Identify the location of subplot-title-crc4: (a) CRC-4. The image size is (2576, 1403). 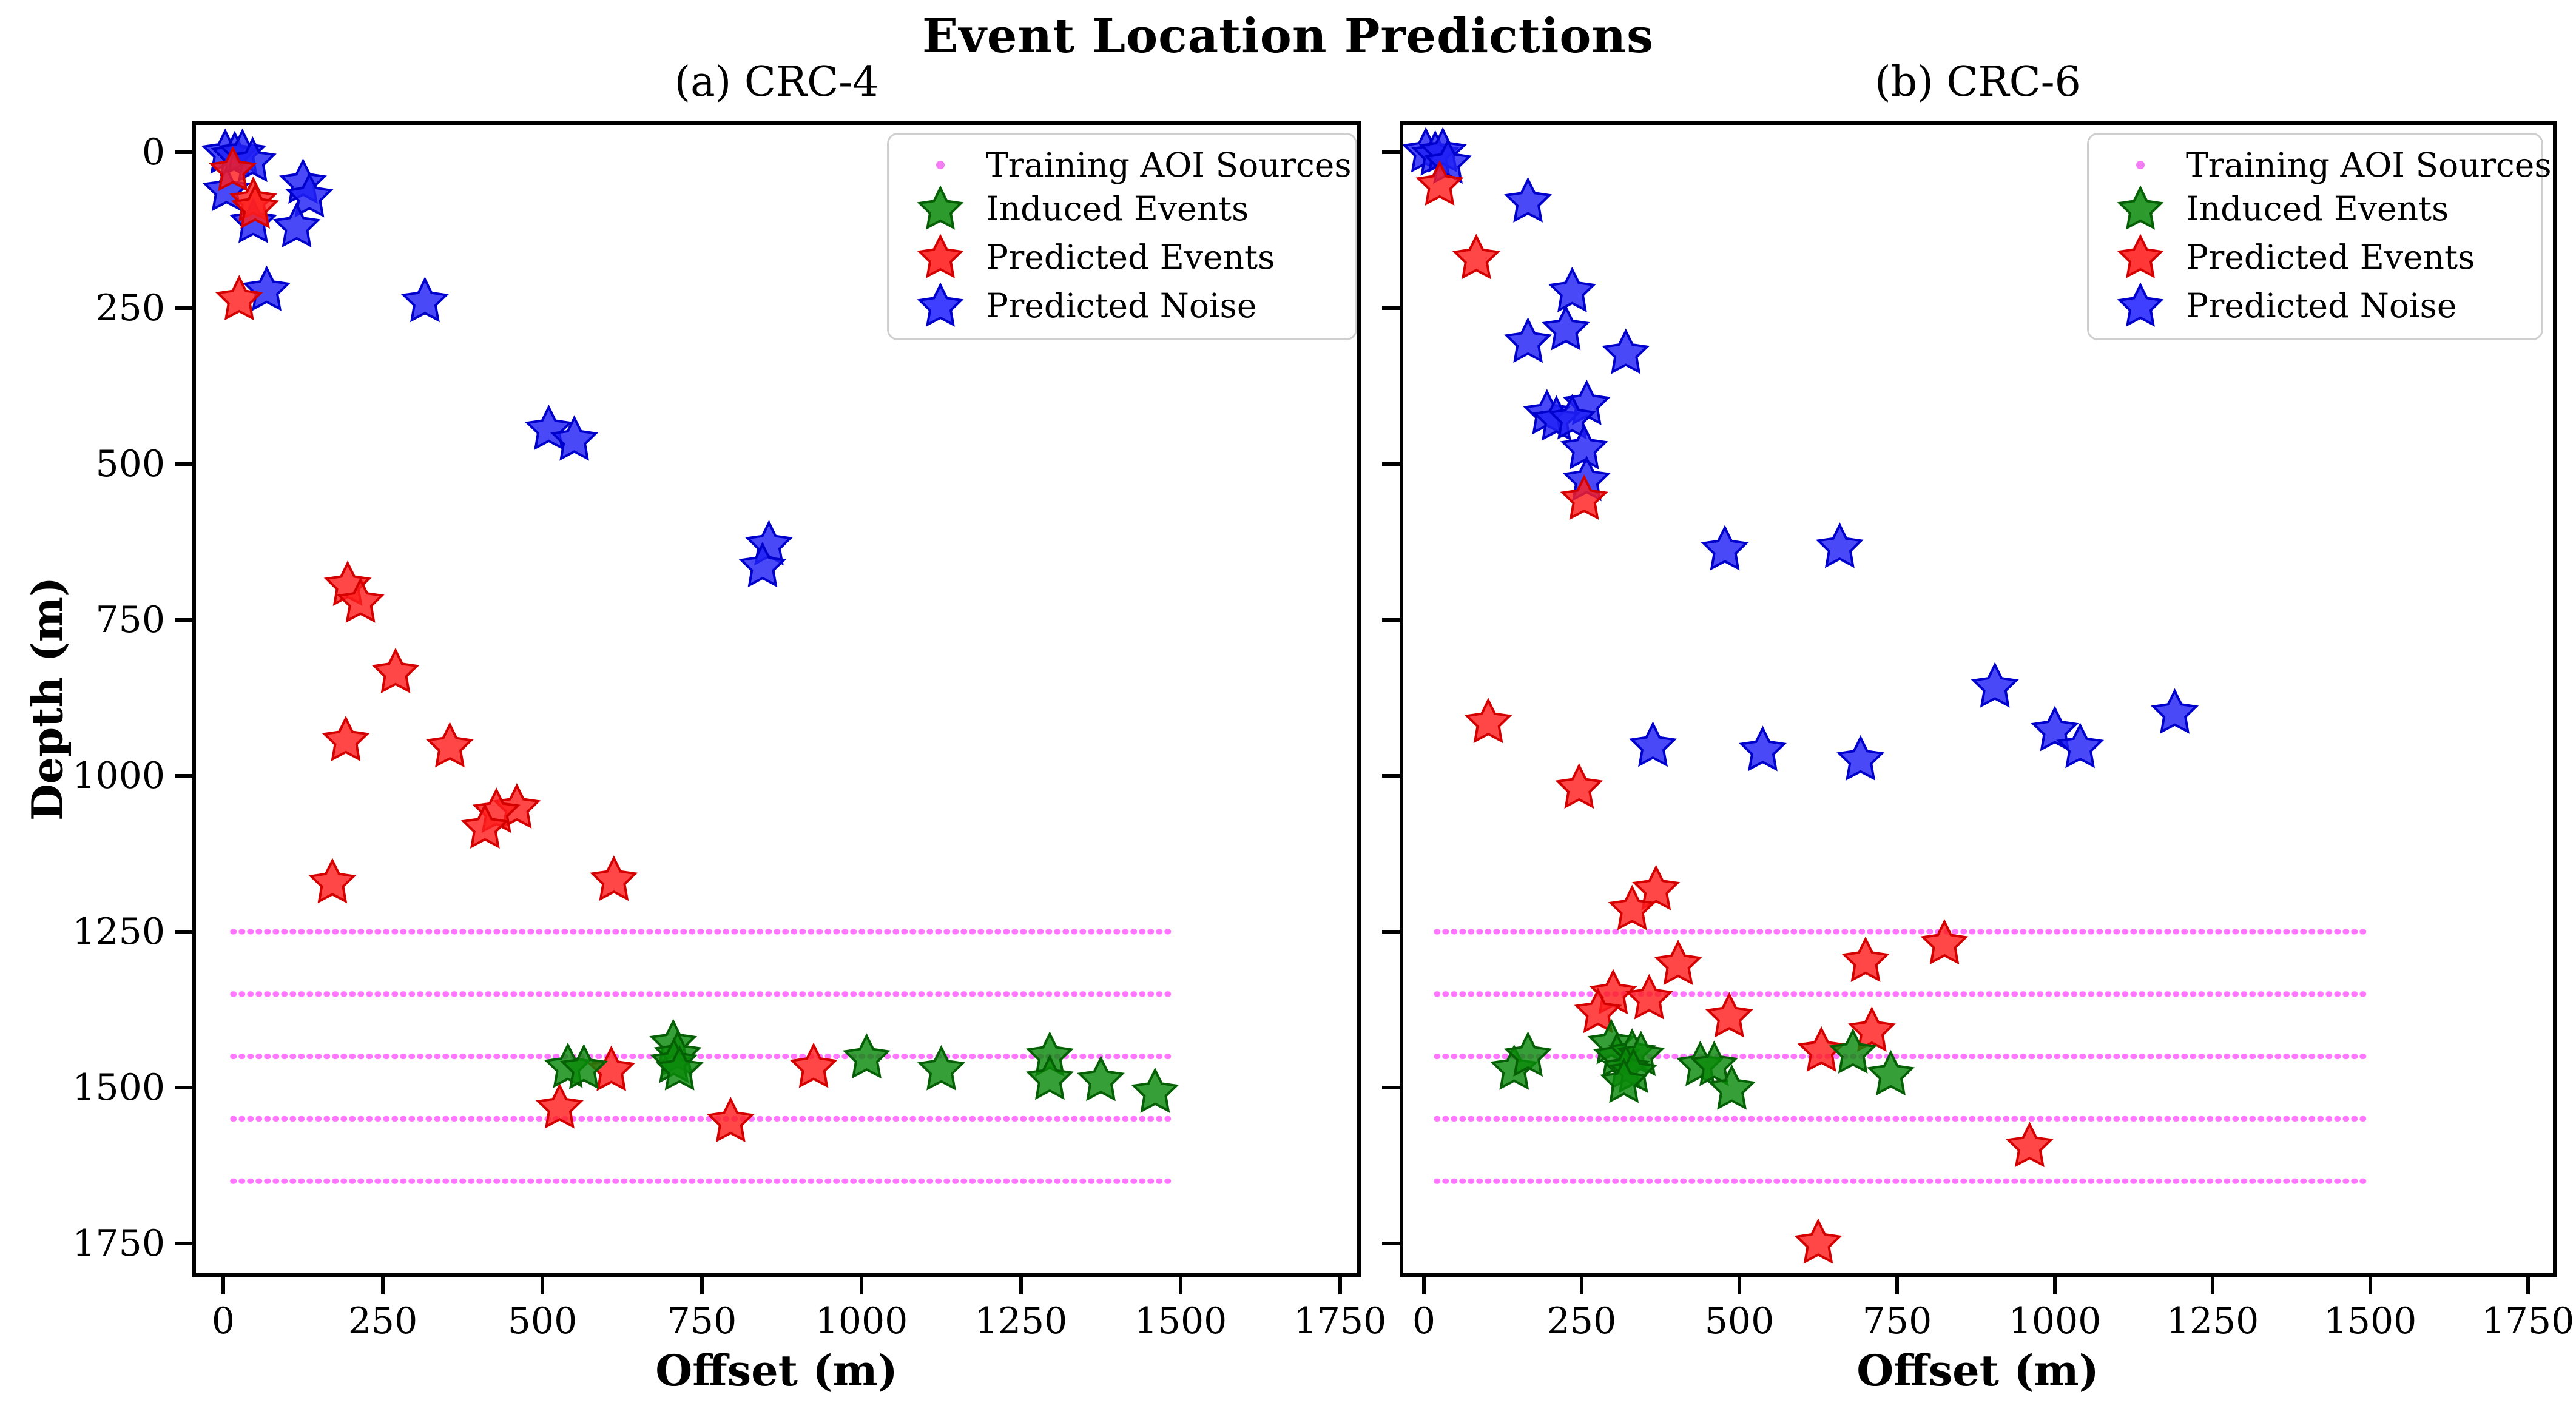
(776, 82).